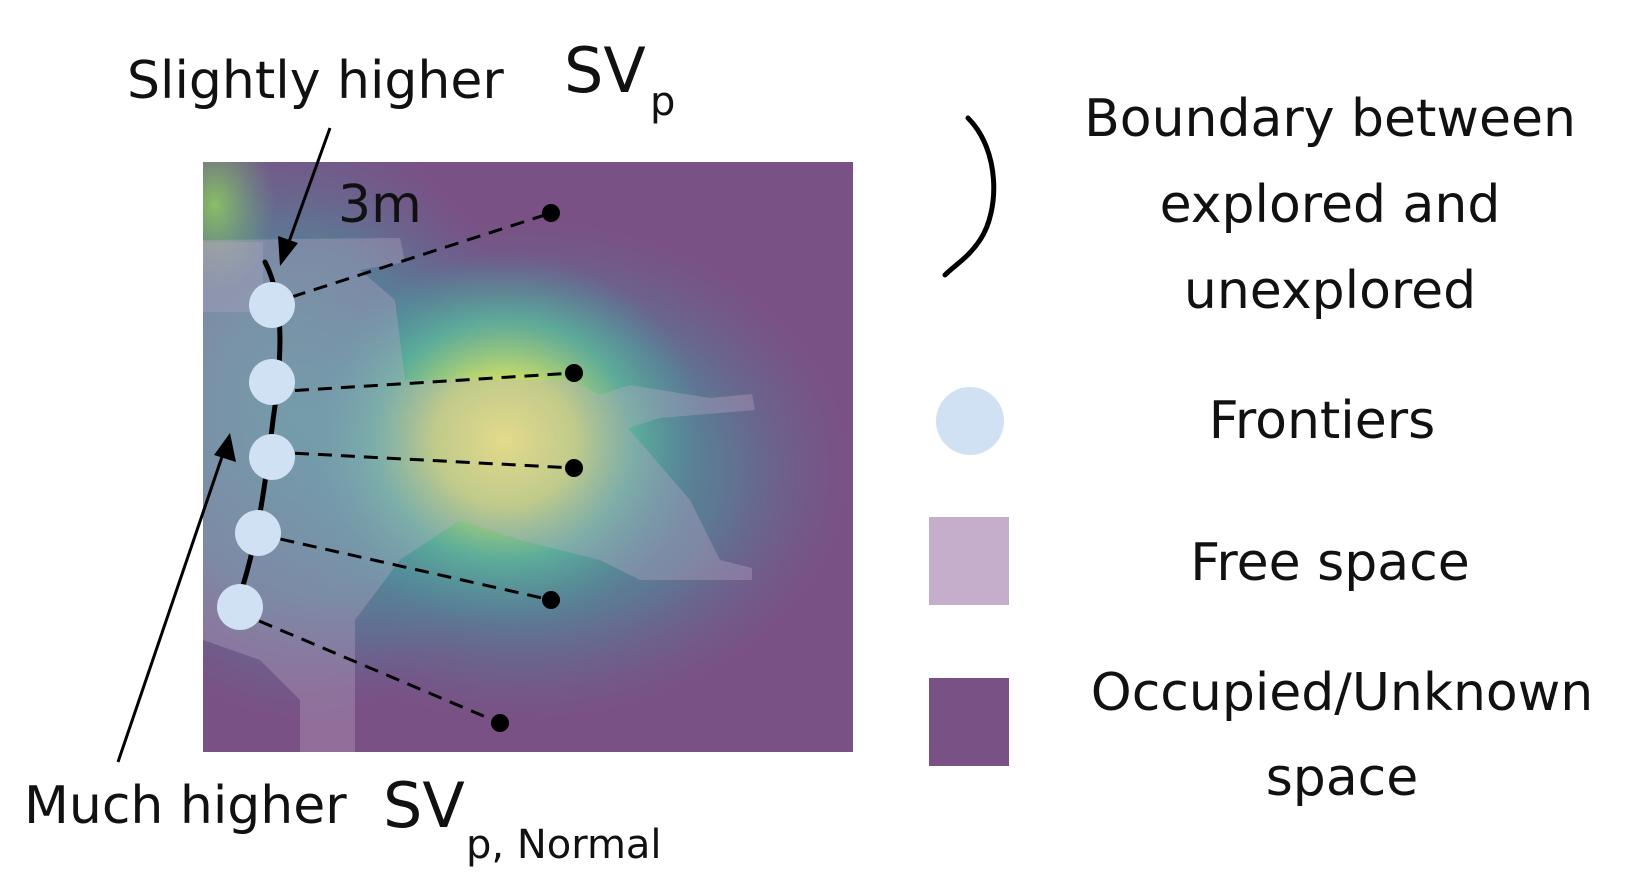 This screenshot has height=886, width=1644. Describe the element at coordinates (969, 722) in the screenshot. I see `legend-occupied-swatch` at that location.